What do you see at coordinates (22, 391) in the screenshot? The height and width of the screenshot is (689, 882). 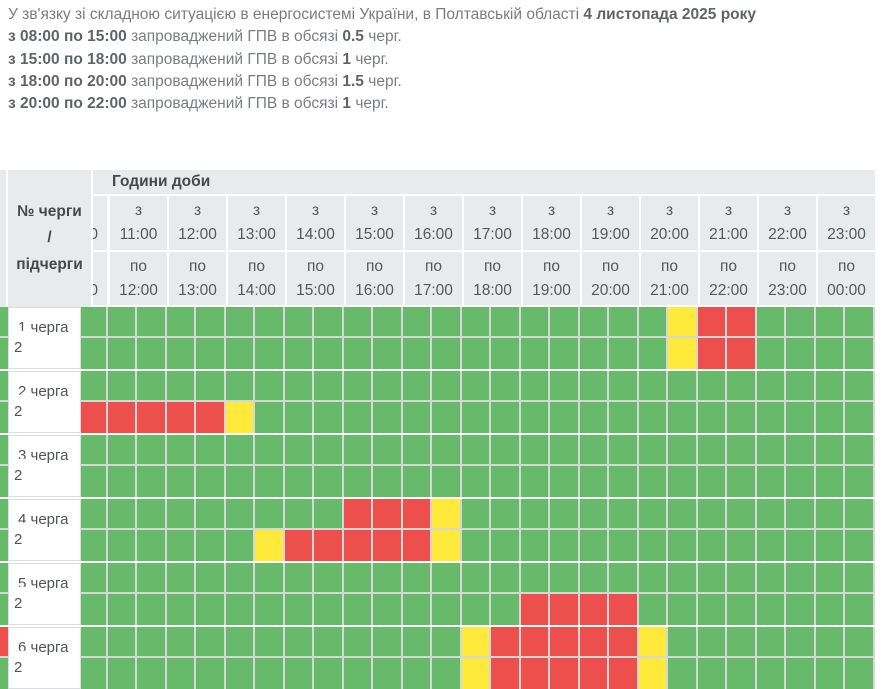 I see `queue-number: 2` at bounding box center [22, 391].